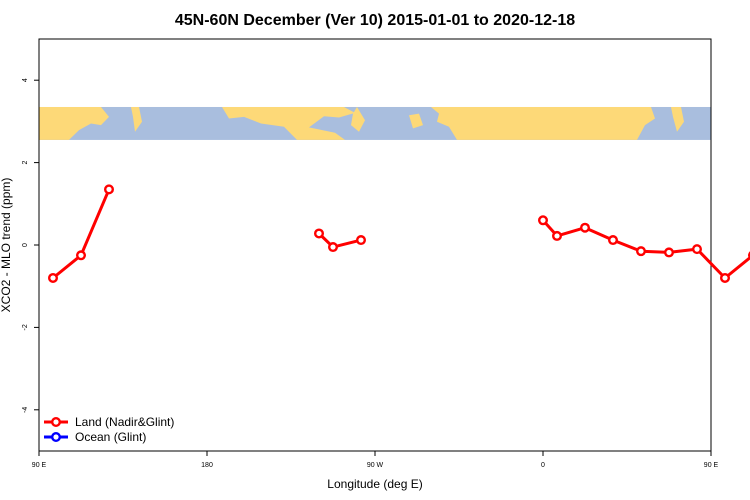 Image resolution: width=750 pixels, height=500 pixels. I want to click on x-tick-label: 0, so click(543, 465).